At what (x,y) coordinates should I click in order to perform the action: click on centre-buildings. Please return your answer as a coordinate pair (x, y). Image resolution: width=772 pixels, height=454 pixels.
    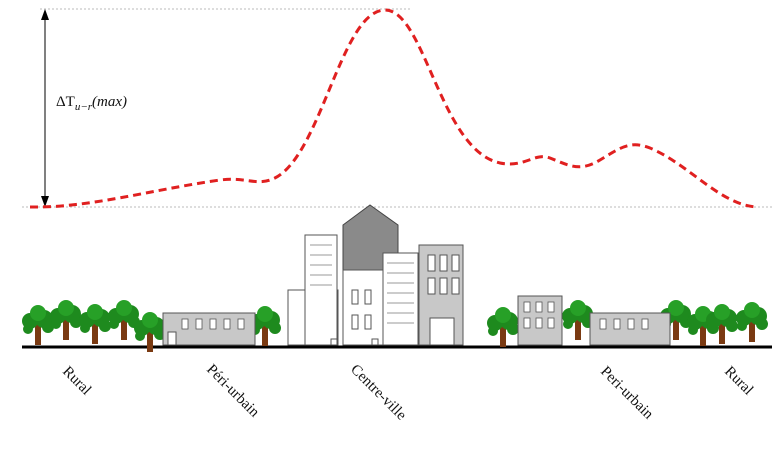
    Looking at the image, I should click on (375, 275).